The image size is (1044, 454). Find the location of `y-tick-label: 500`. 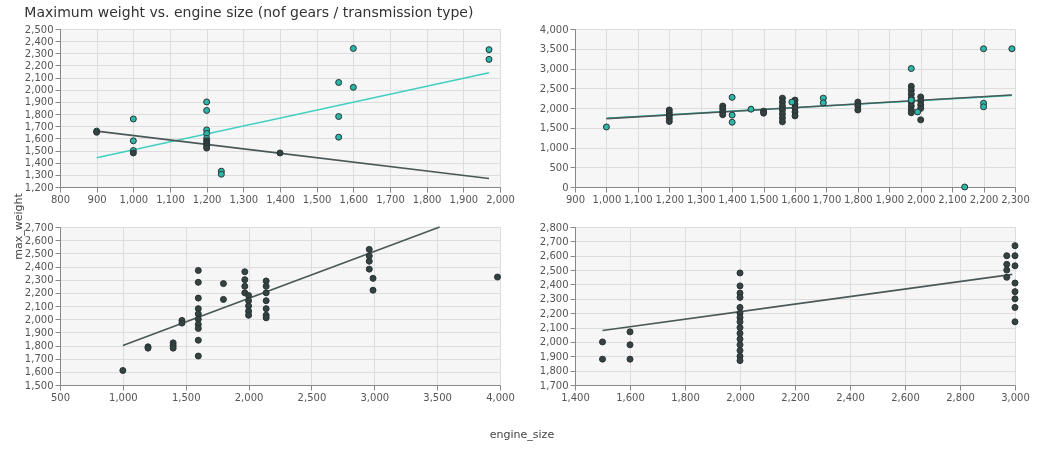

y-tick-label: 500 is located at coordinates (559, 167).